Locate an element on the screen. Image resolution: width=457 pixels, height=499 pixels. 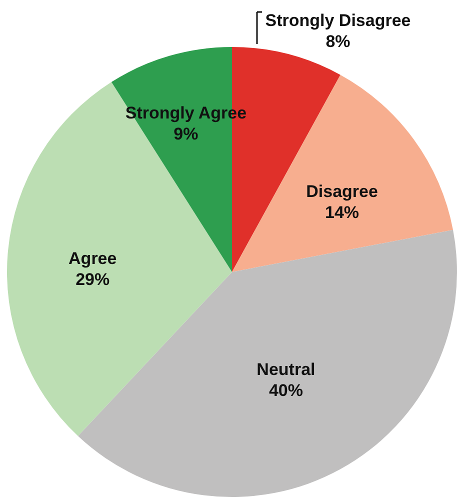
data-label: 9% is located at coordinates (186, 134).